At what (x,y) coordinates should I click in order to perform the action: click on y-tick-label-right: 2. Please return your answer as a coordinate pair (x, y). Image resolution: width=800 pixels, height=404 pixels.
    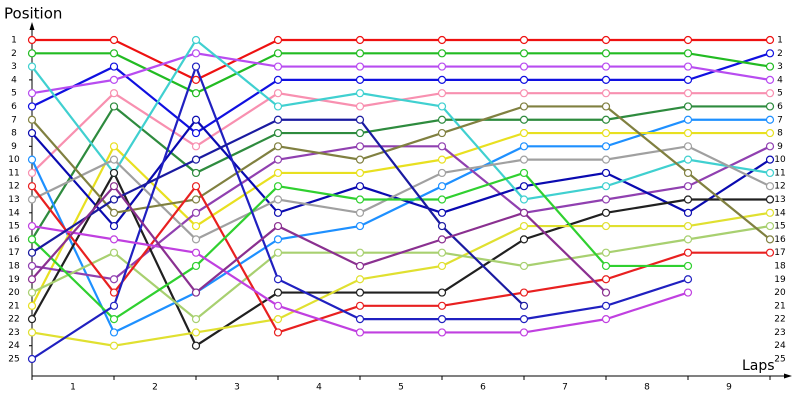
    Looking at the image, I should click on (780, 54).